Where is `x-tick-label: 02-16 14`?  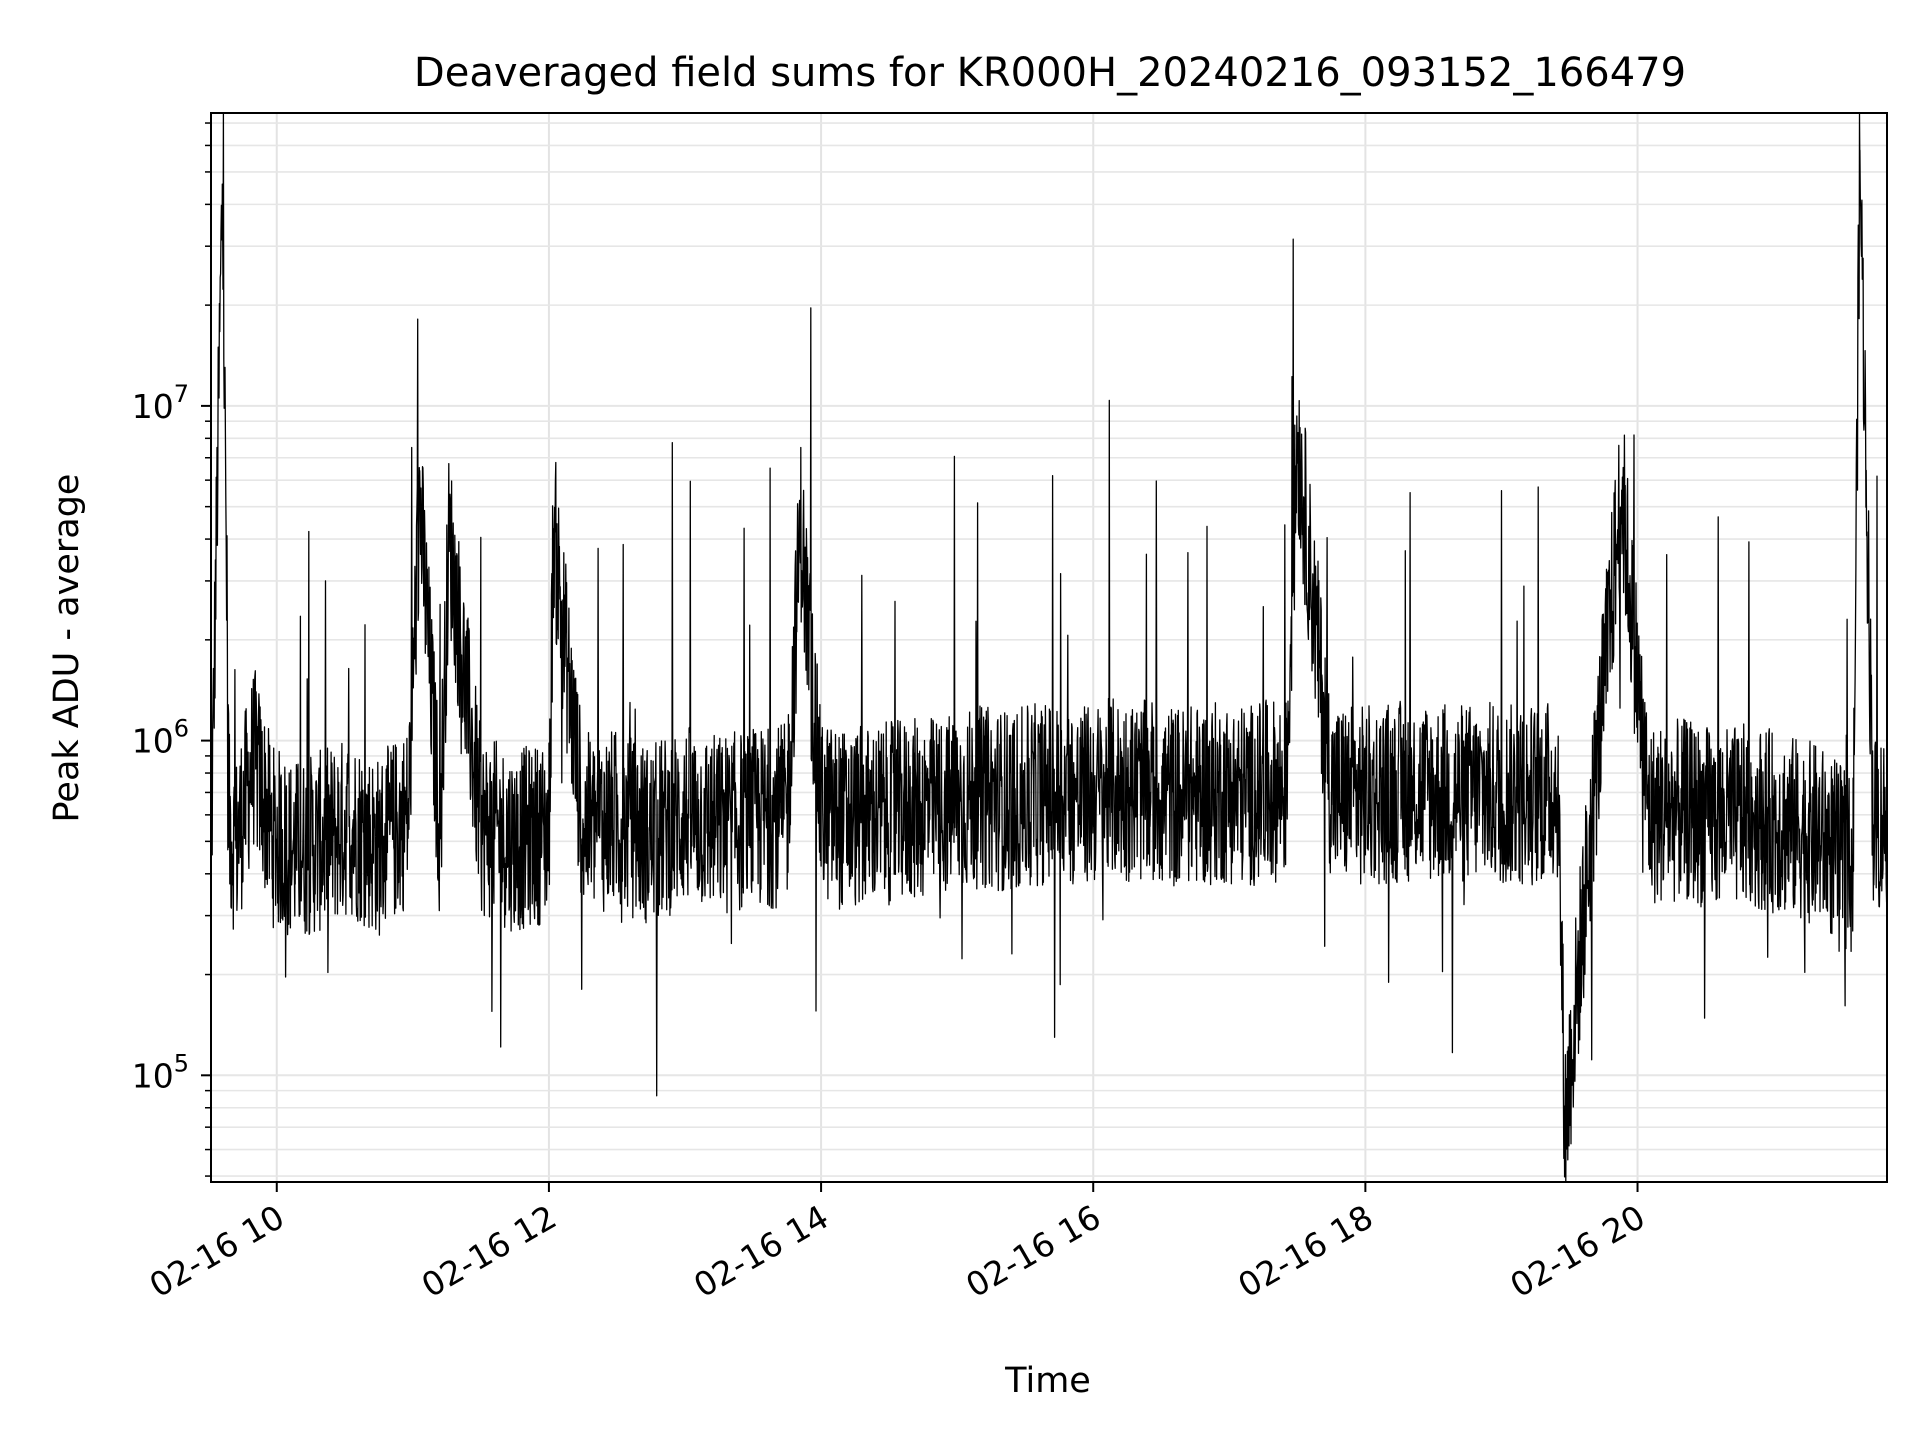
x-tick-label: 02-16 14 is located at coordinates (761, 1251).